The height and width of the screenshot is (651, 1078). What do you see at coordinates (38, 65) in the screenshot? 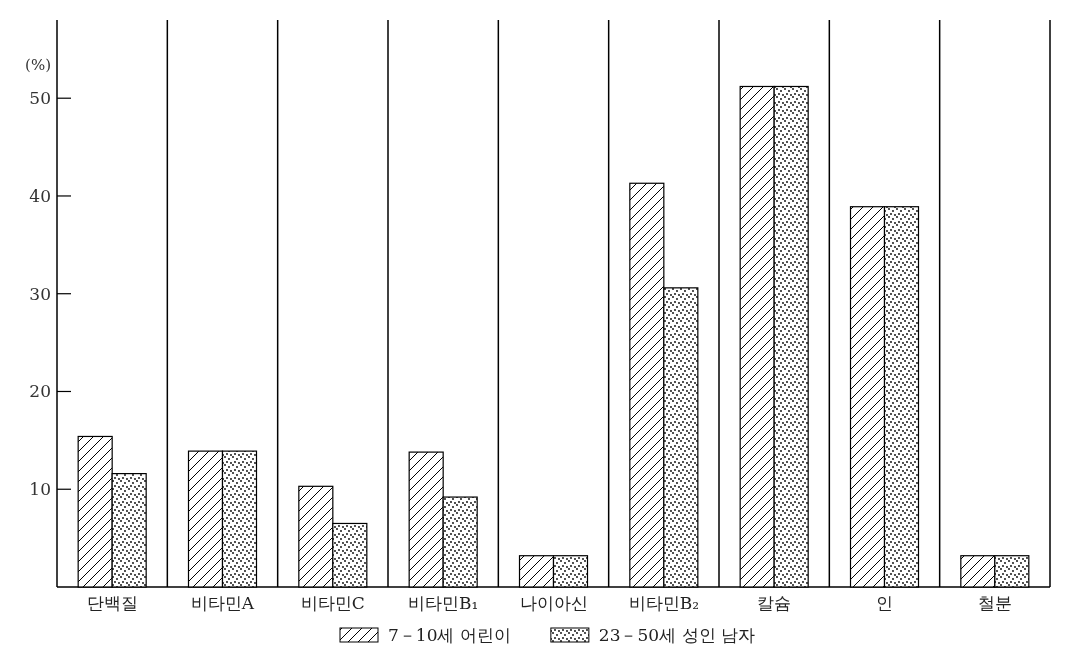
I see `y-axis-title: (%)` at bounding box center [38, 65].